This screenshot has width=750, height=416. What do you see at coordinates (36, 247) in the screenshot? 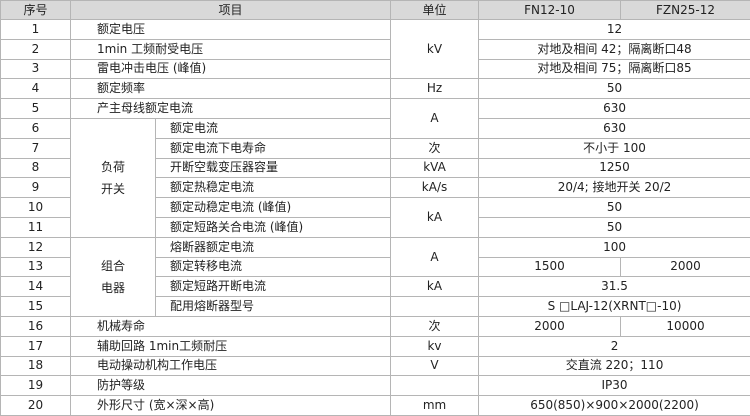
I see `row-number: 12` at bounding box center [36, 247].